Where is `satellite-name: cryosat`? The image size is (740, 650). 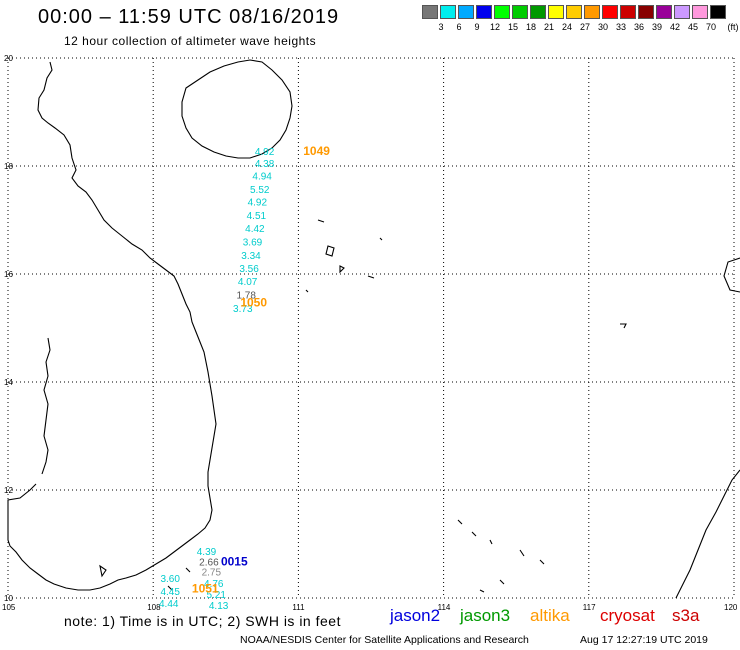 satellite-name: cryosat is located at coordinates (627, 615).